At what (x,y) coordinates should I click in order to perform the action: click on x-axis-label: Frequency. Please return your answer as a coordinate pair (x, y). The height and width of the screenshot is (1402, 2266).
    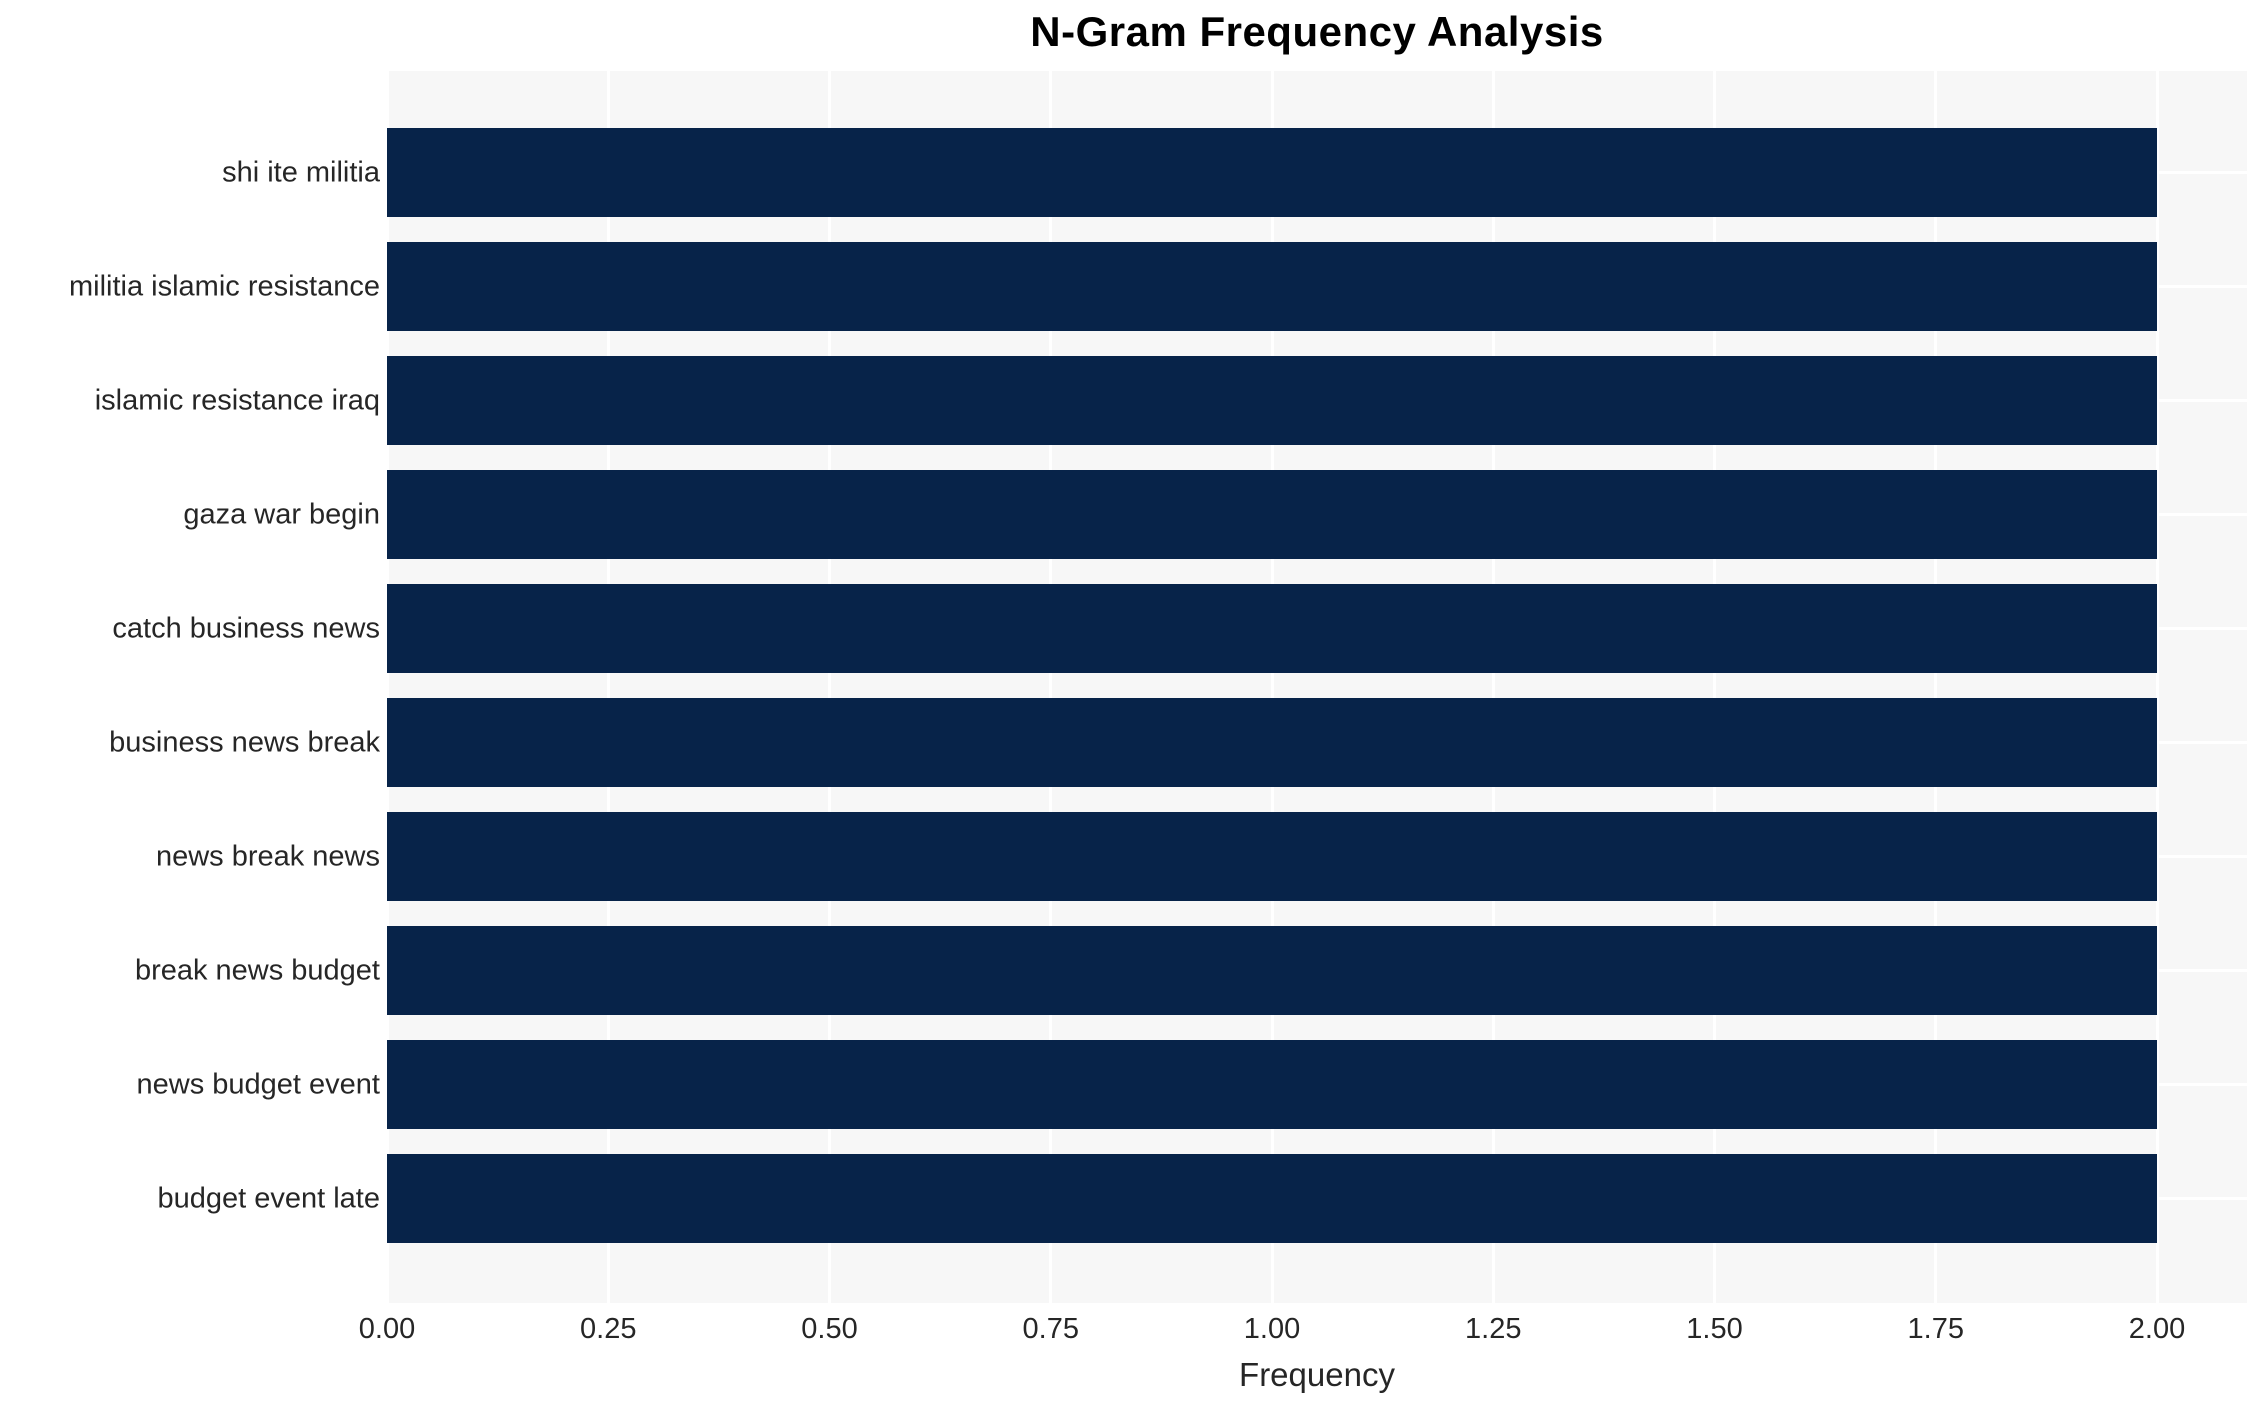
    Looking at the image, I should click on (1317, 1374).